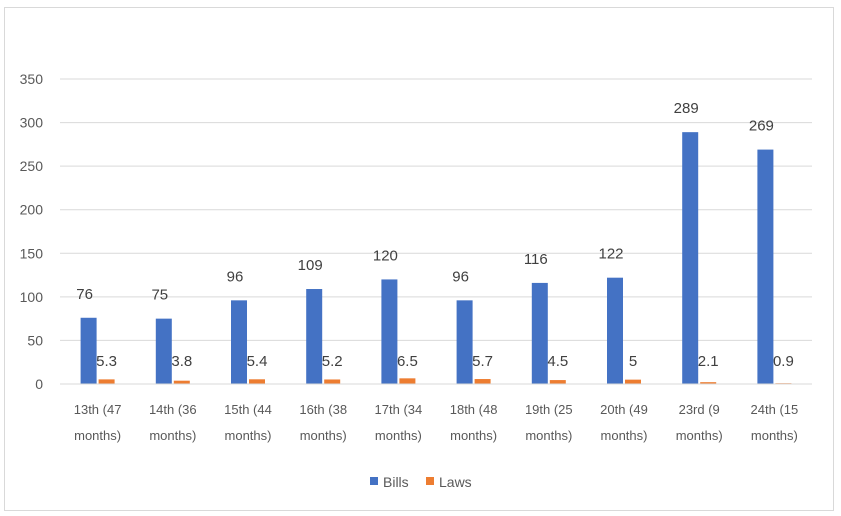 The height and width of the screenshot is (516, 841). What do you see at coordinates (257, 361) in the screenshot?
I see `data-label-laws: 5.4` at bounding box center [257, 361].